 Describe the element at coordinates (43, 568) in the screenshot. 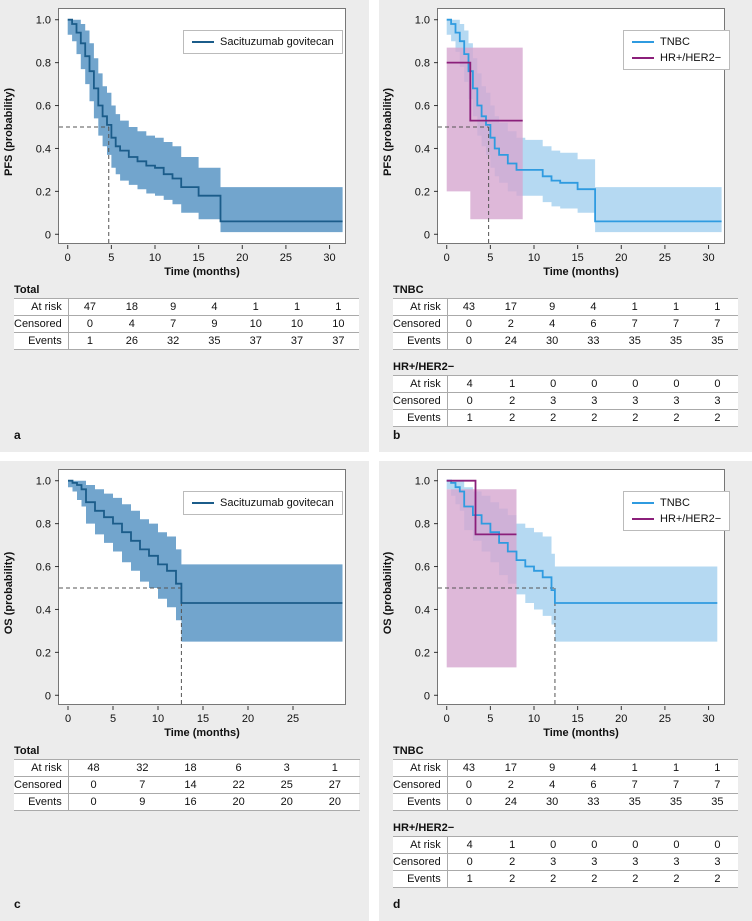

I see `y-tick-label: 0.6` at that location.